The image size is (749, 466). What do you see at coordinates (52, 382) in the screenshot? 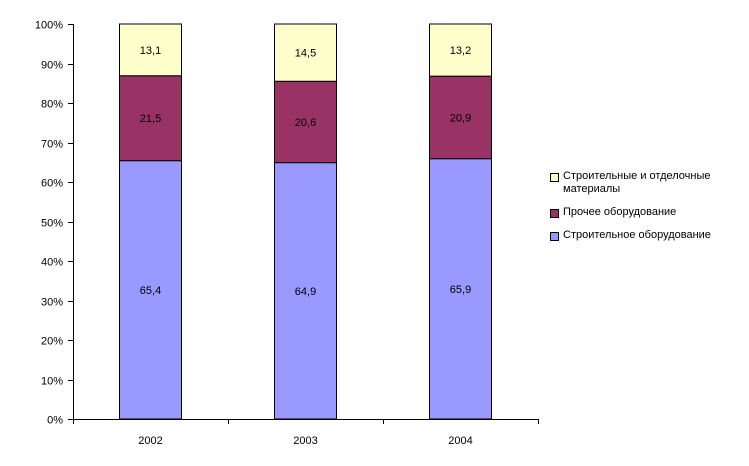
I see `y-tick-label: 10%` at bounding box center [52, 382].